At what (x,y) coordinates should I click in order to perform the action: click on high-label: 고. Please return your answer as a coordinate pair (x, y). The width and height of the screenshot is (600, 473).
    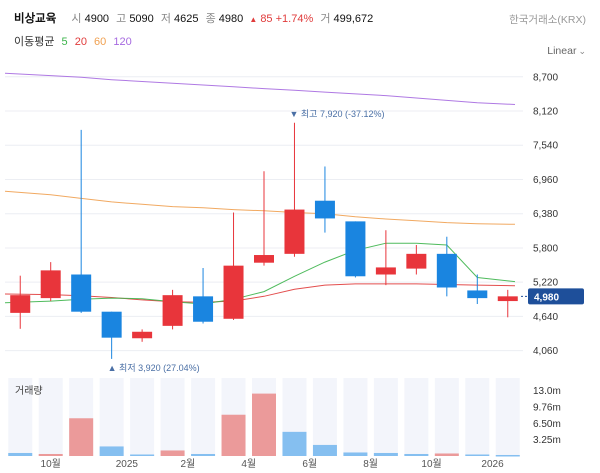
    Looking at the image, I should click on (121, 19).